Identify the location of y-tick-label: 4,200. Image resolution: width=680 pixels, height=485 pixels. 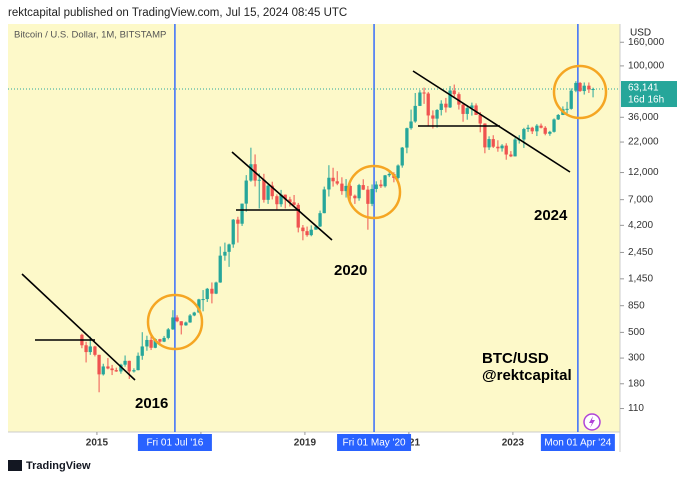
(640, 225).